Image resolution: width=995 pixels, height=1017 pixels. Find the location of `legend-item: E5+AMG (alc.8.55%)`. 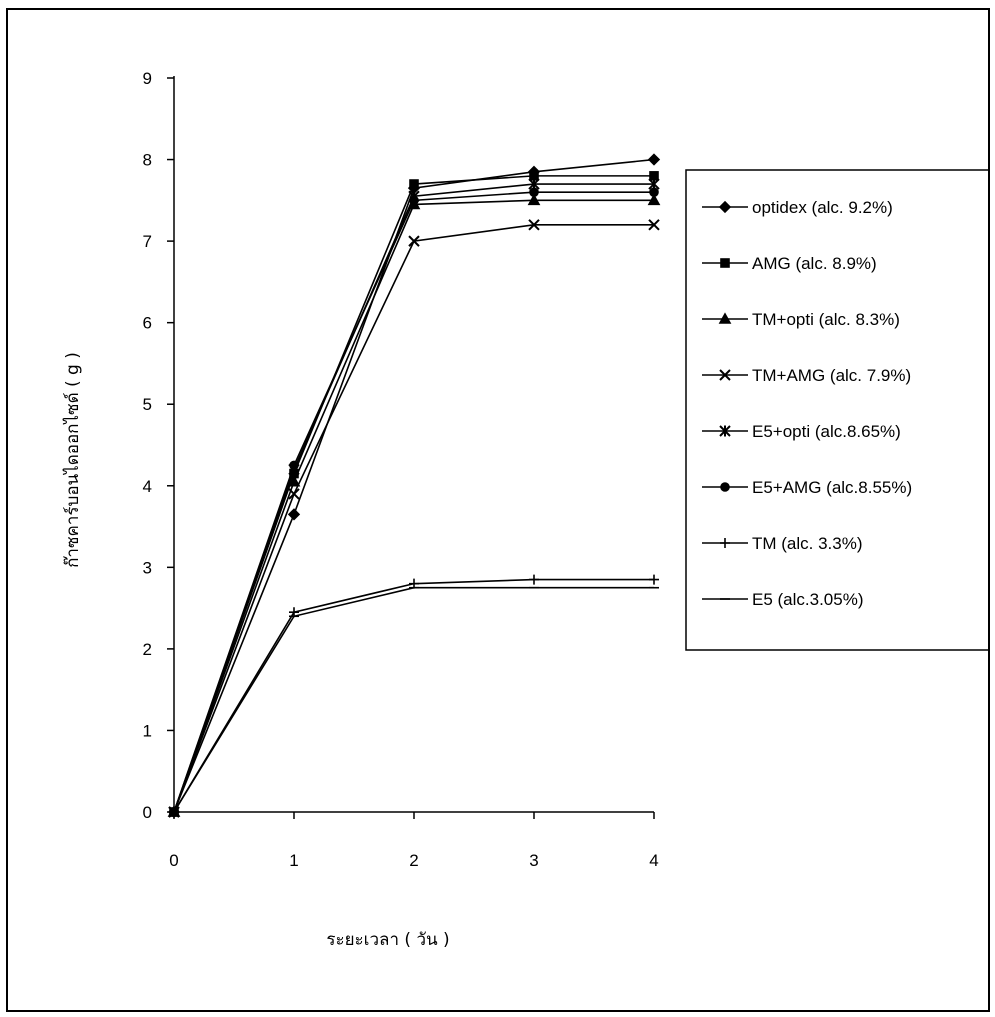

legend-item: E5+AMG (alc.8.55%) is located at coordinates (807, 487).